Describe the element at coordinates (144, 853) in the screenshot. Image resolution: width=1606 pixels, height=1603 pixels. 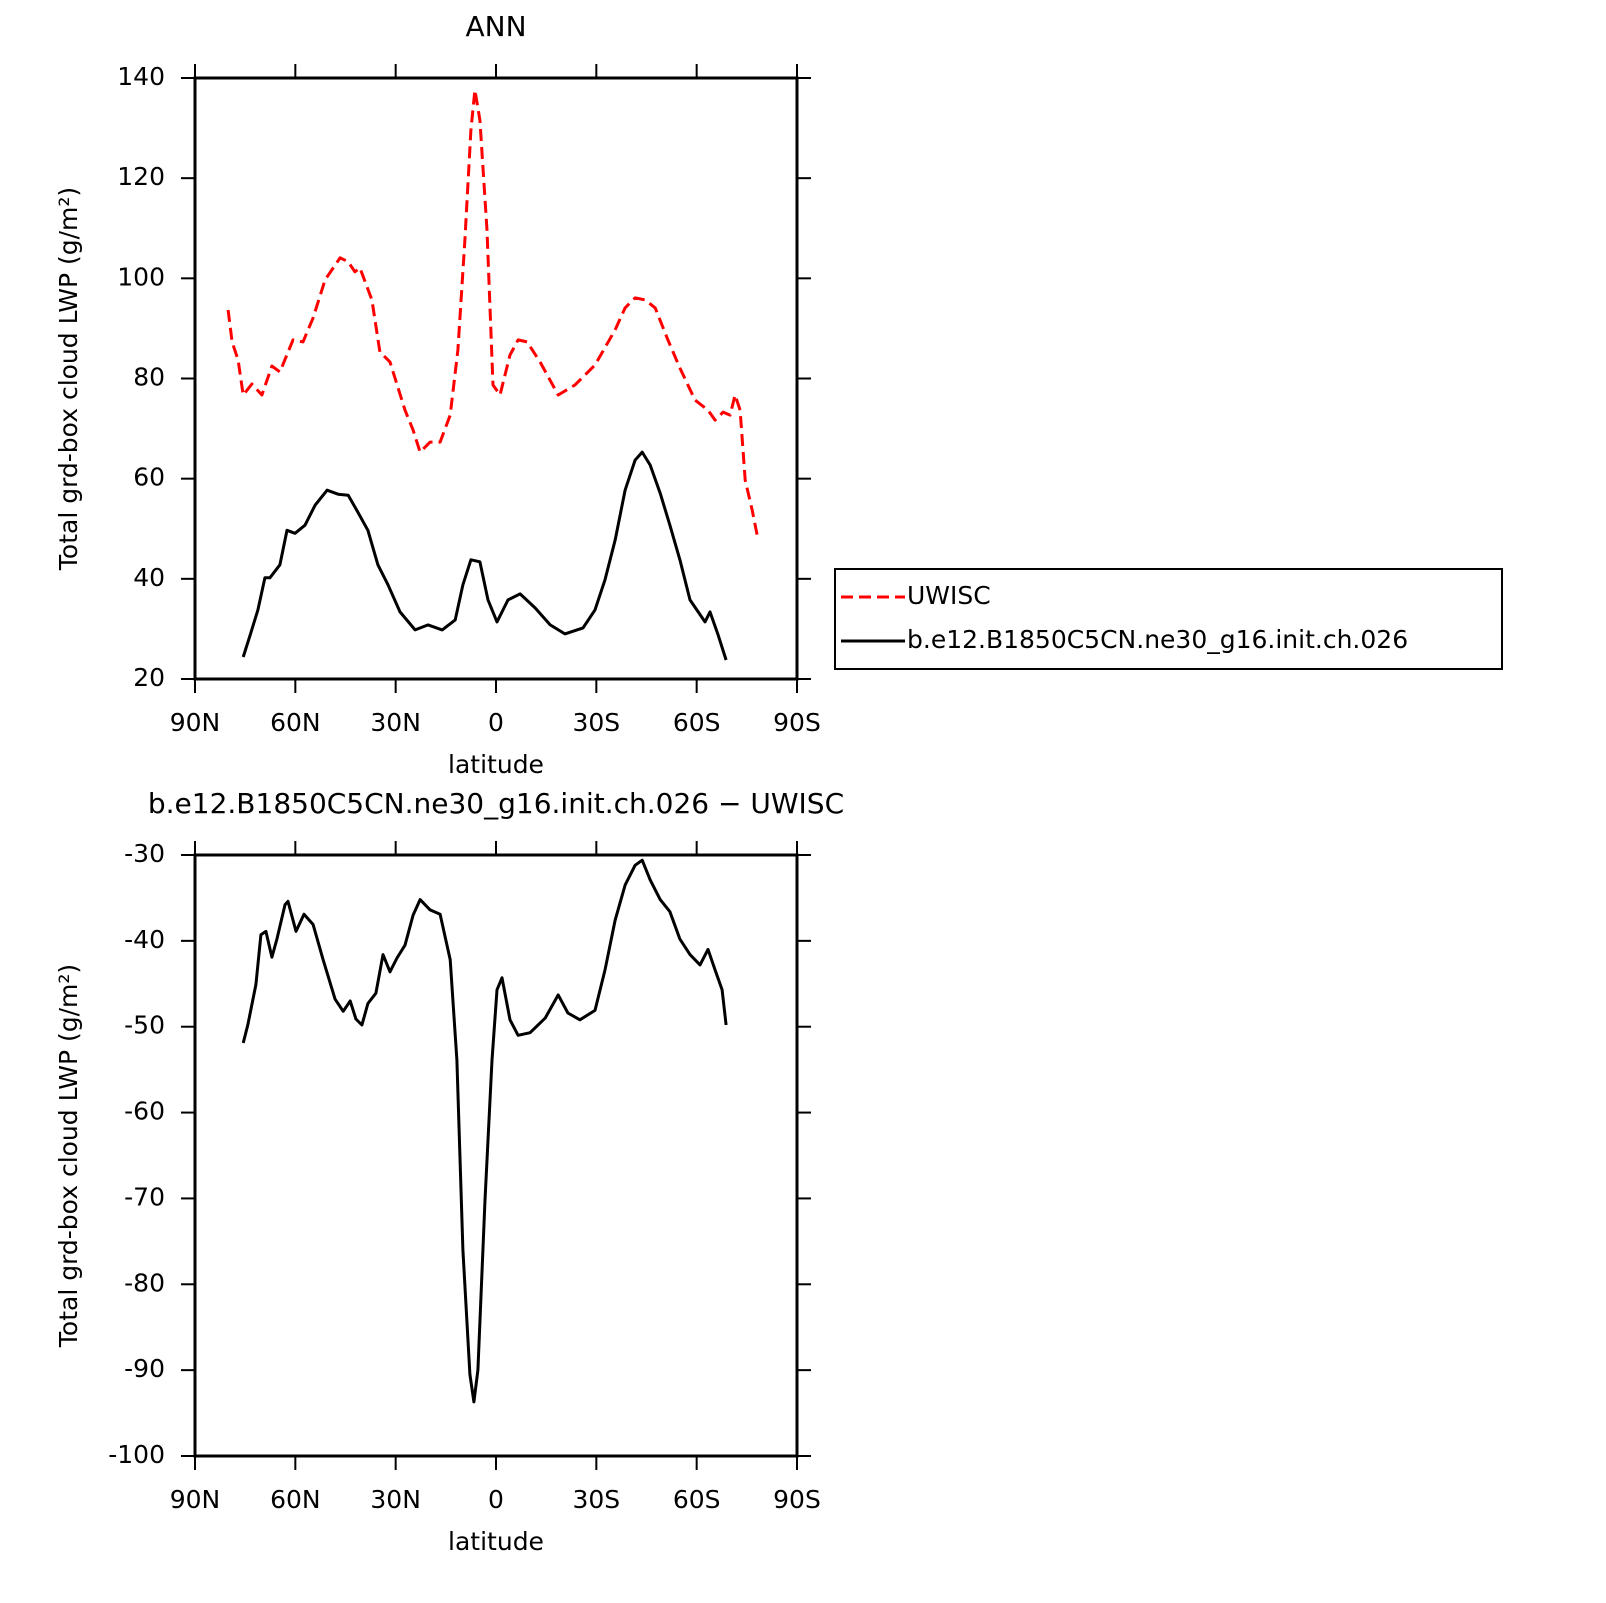
I see `y-tick-label: -30` at that location.